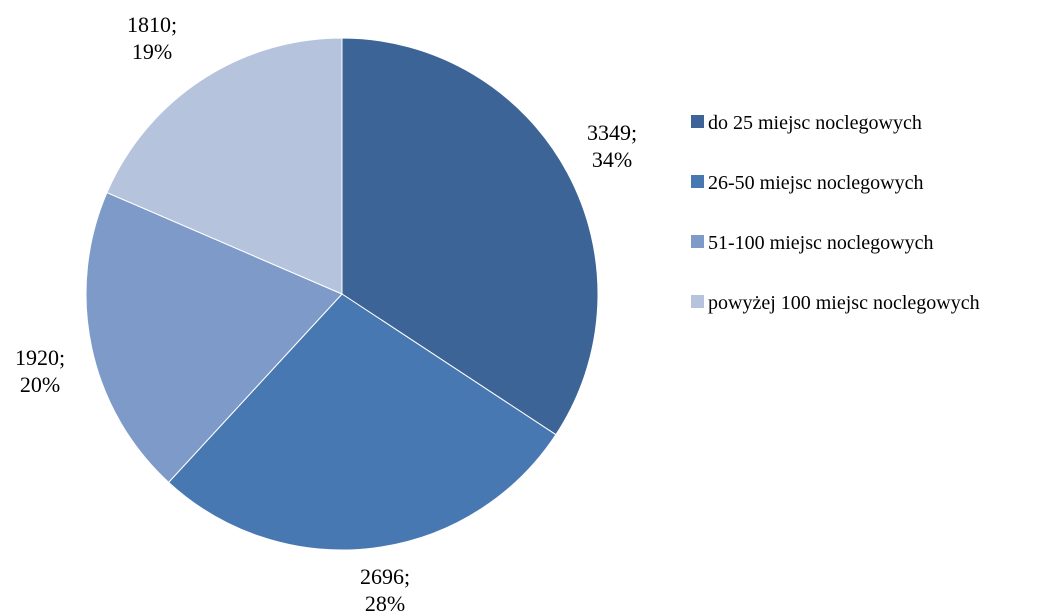 This screenshot has width=1042, height=615. Describe the element at coordinates (815, 123) in the screenshot. I see `legend-label: do 25 miejsc noclegowych` at that location.